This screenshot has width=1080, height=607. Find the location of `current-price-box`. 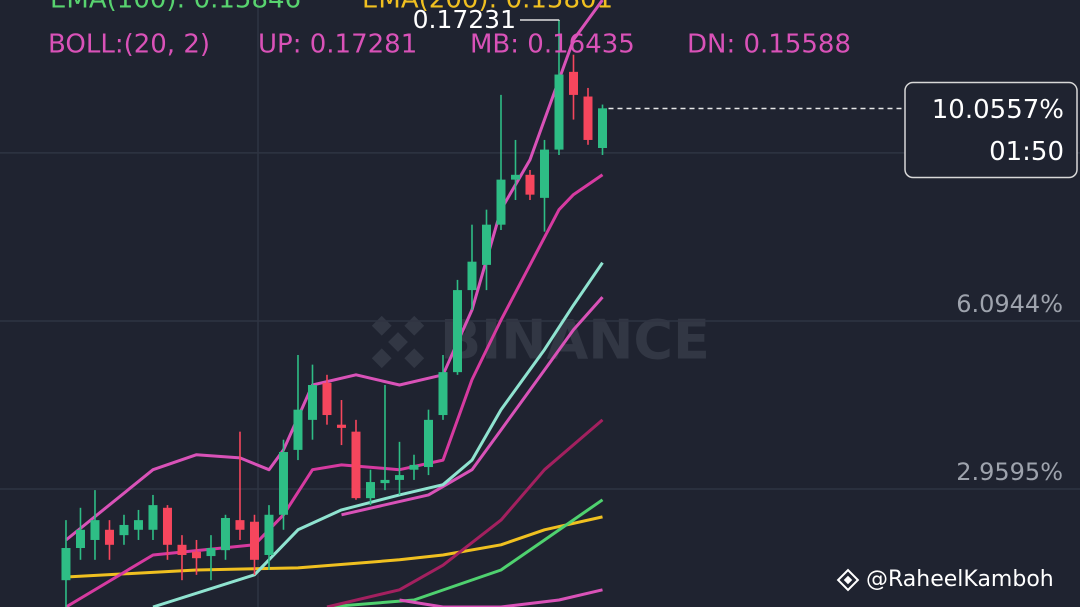

current-price-box is located at coordinates (991, 130).